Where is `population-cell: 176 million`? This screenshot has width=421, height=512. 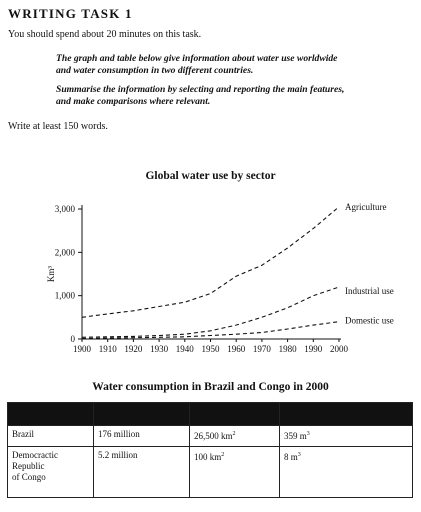
population-cell: 176 million is located at coordinates (141, 436).